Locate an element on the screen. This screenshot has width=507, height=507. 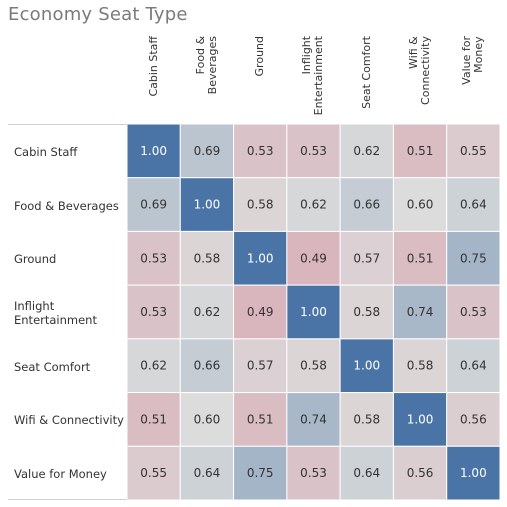
row-label: Wifi & Connectivity is located at coordinates (69, 420).